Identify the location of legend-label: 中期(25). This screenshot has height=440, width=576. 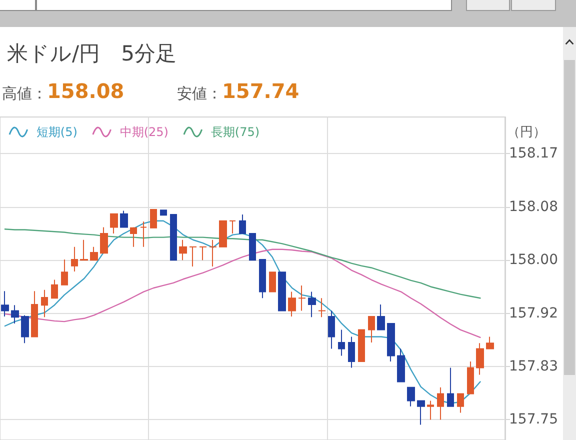
(144, 132).